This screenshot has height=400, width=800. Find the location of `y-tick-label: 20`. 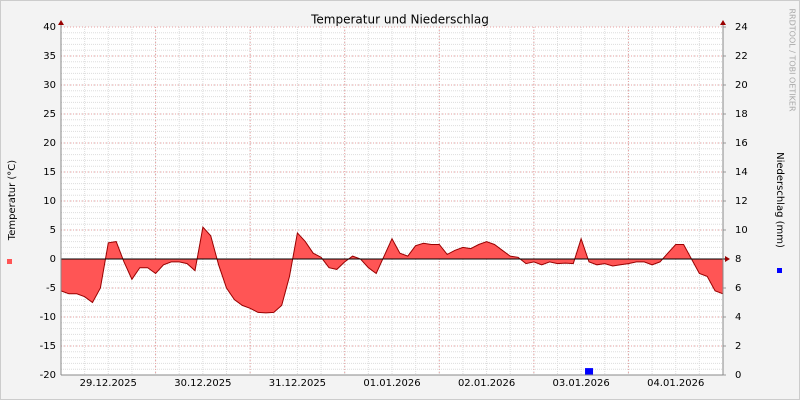

y-tick-label: 20 is located at coordinates (49, 143).